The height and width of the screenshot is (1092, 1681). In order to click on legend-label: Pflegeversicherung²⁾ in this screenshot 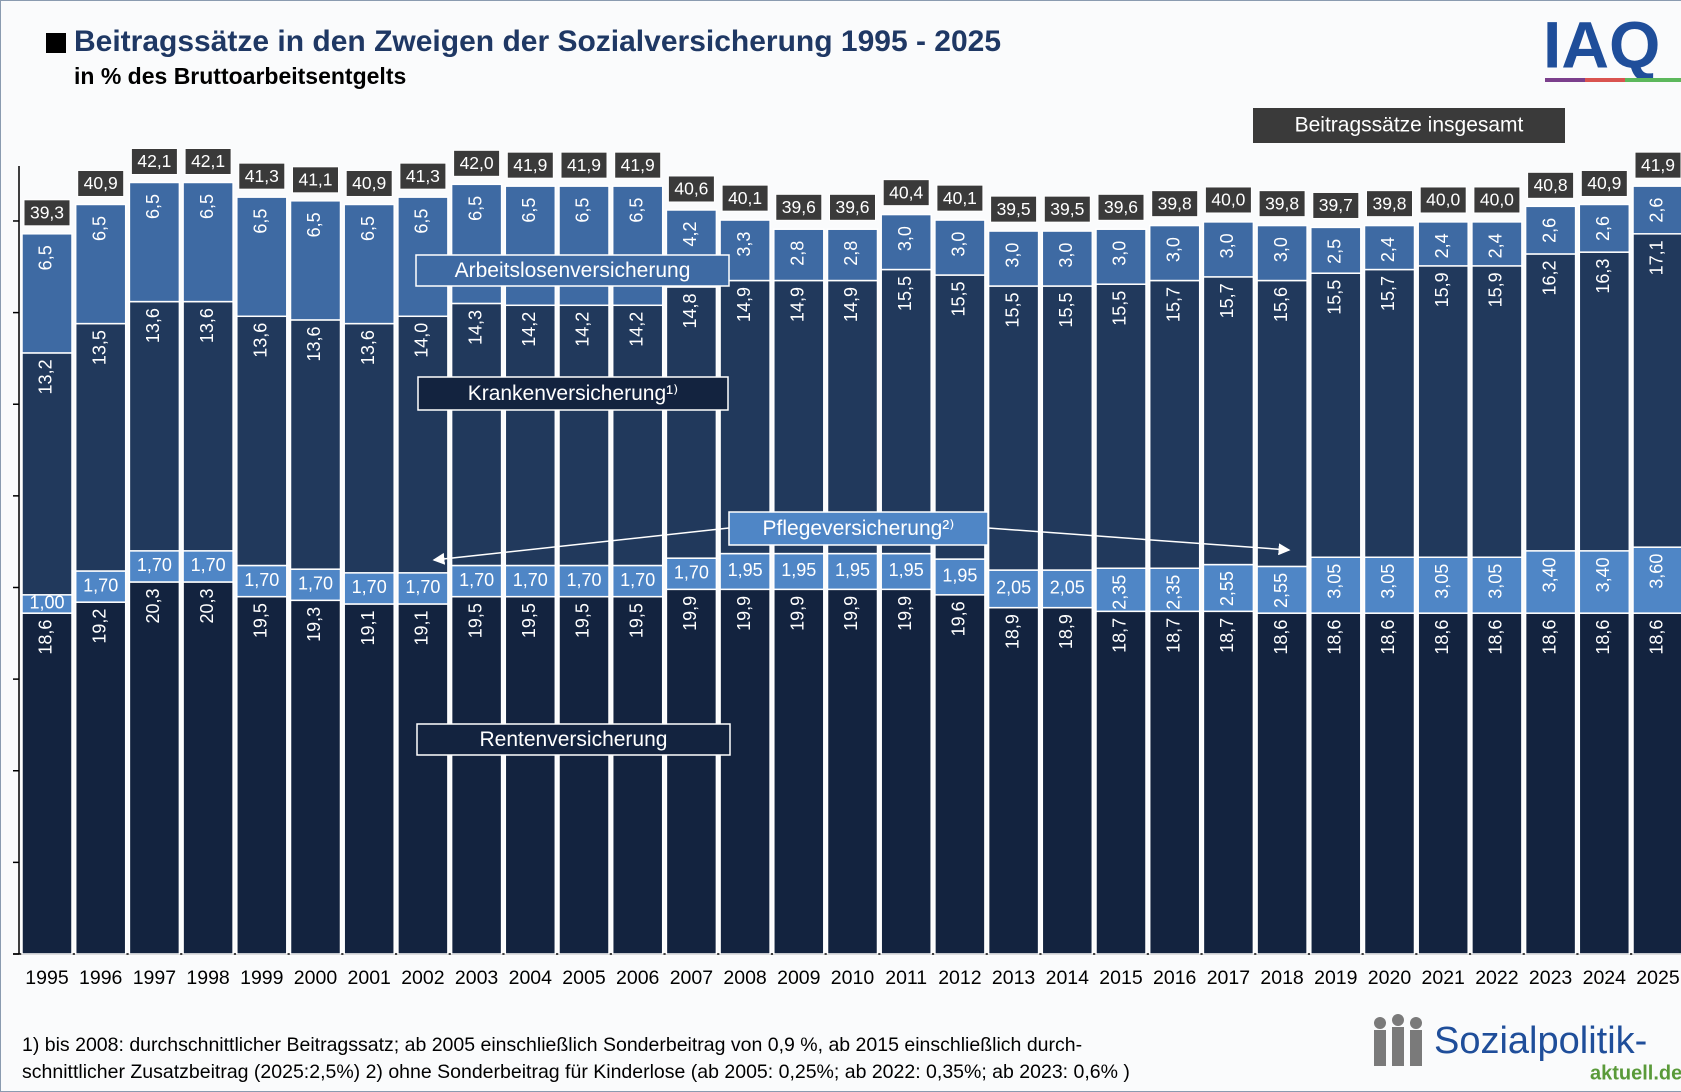, I will do `click(859, 528)`.